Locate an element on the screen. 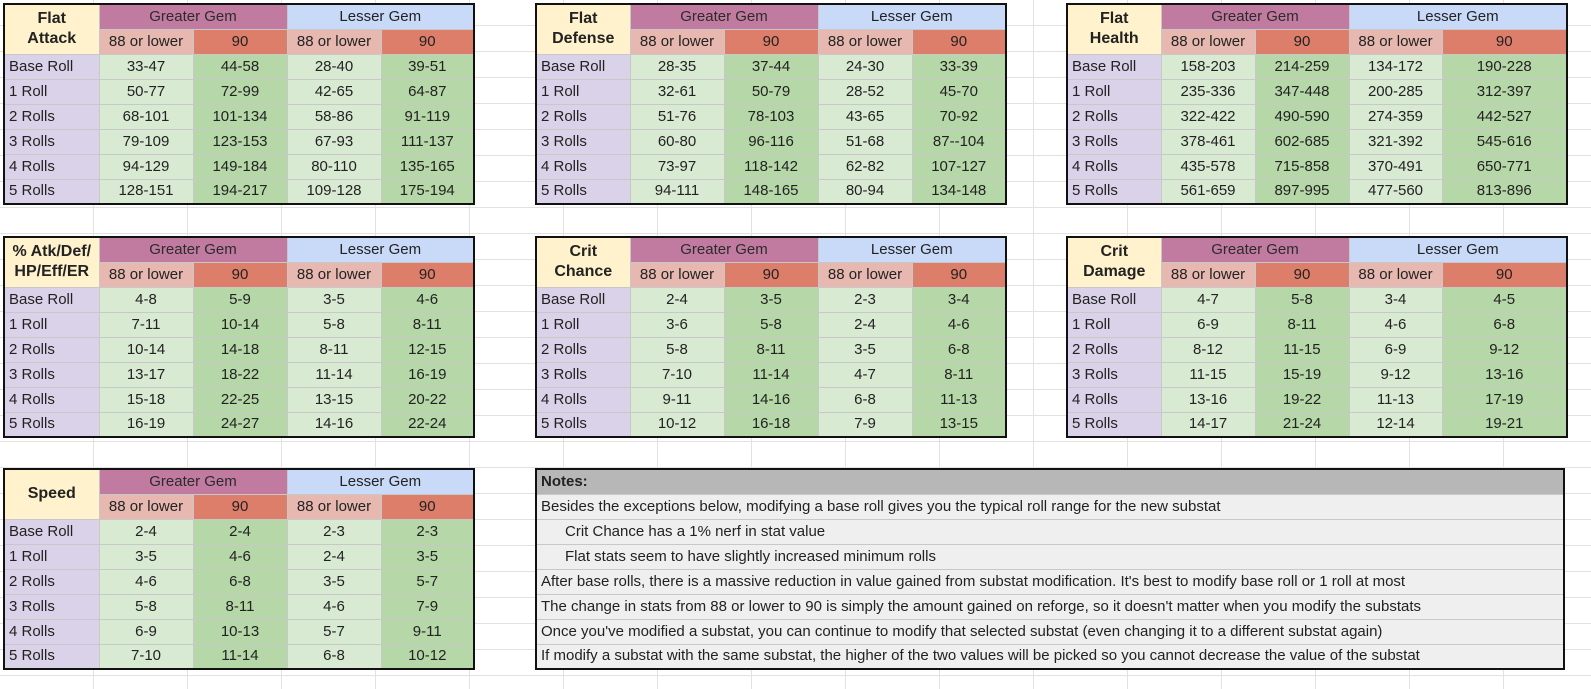  roll-range: 134-172 is located at coordinates (1395, 66).